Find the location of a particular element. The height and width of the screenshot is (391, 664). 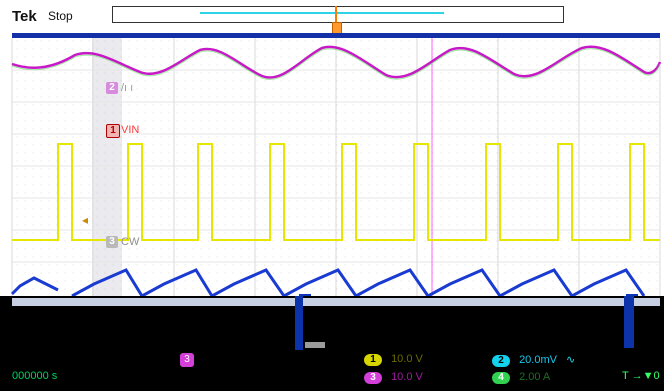

vin-marker: 1 is located at coordinates (113, 131).